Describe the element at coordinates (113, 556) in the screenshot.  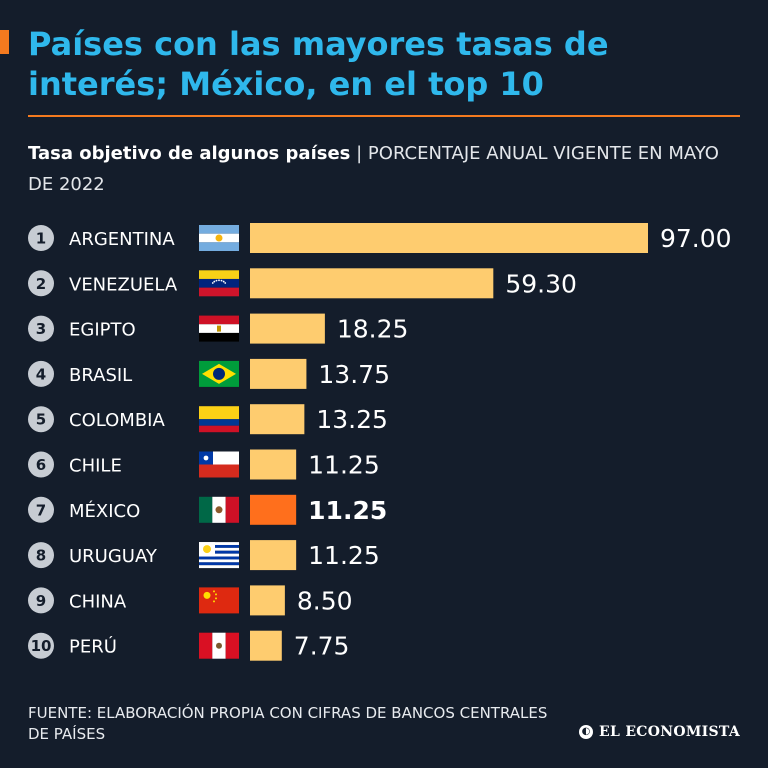
I see `country-label: URUGUAY` at that location.